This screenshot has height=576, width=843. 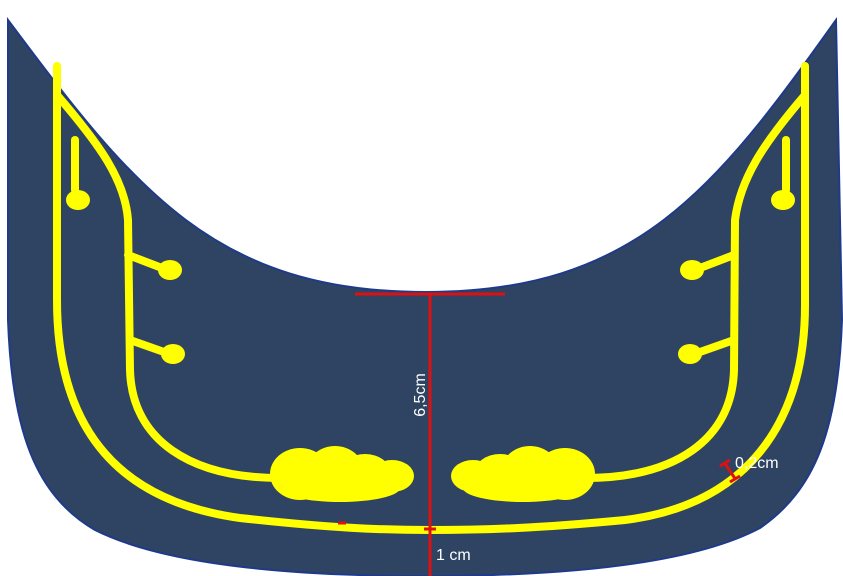 What do you see at coordinates (783, 200) in the screenshot?
I see `right-stem-top-node` at bounding box center [783, 200].